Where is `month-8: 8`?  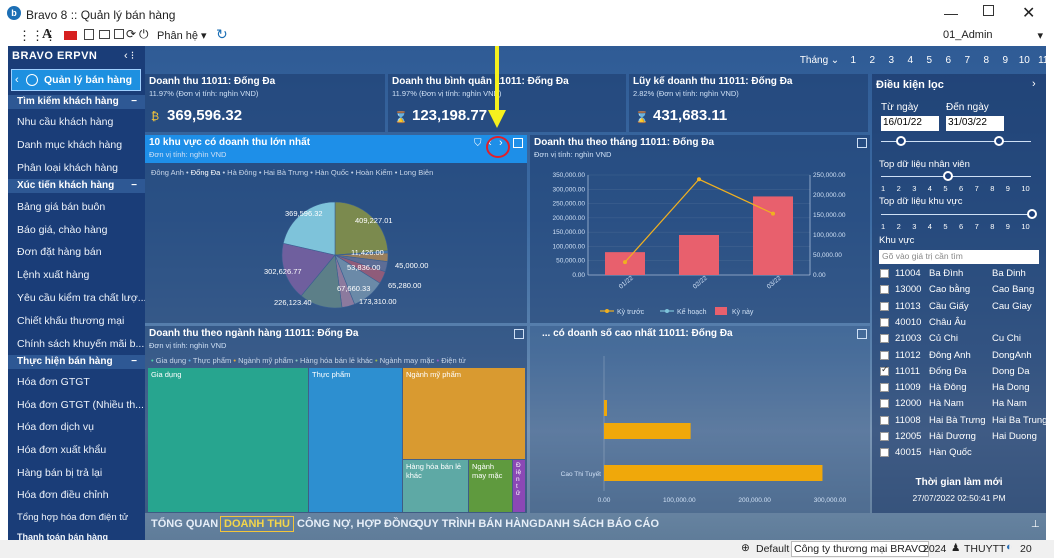
month-8: 8 is located at coordinates (986, 60).